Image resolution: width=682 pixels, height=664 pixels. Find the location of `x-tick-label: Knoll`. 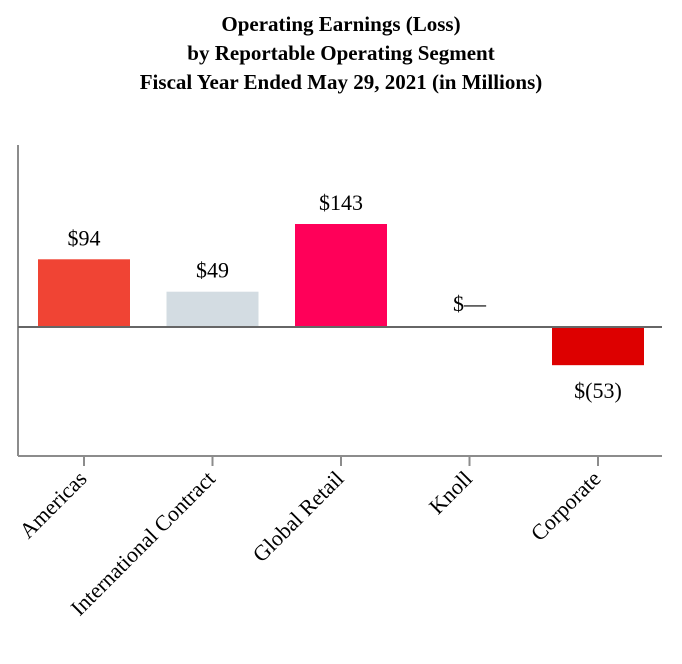

x-tick-label: Knoll is located at coordinates (450, 492).